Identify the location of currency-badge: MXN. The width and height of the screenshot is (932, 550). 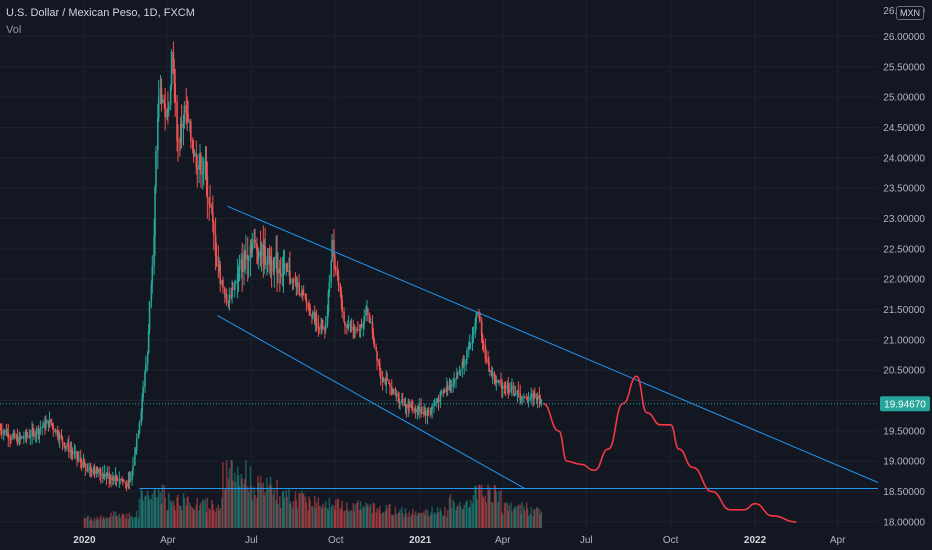
(910, 13).